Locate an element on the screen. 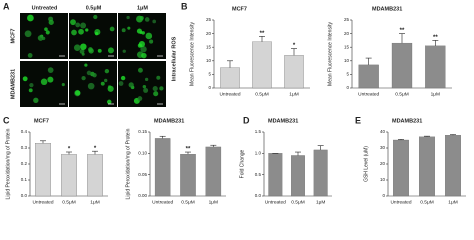  y-tick-label: 1.5 is located at coordinates (258, 131).